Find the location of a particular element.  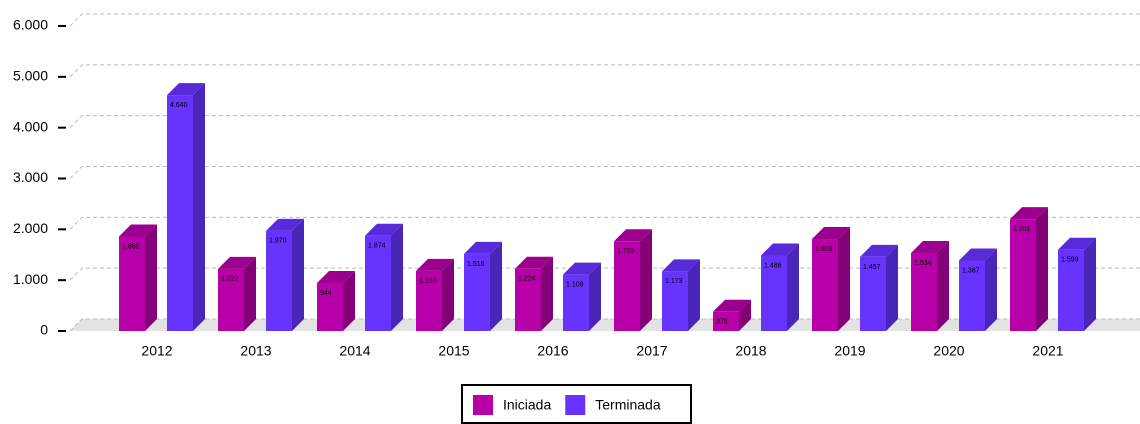

value-label: 378 is located at coordinates (722, 322).